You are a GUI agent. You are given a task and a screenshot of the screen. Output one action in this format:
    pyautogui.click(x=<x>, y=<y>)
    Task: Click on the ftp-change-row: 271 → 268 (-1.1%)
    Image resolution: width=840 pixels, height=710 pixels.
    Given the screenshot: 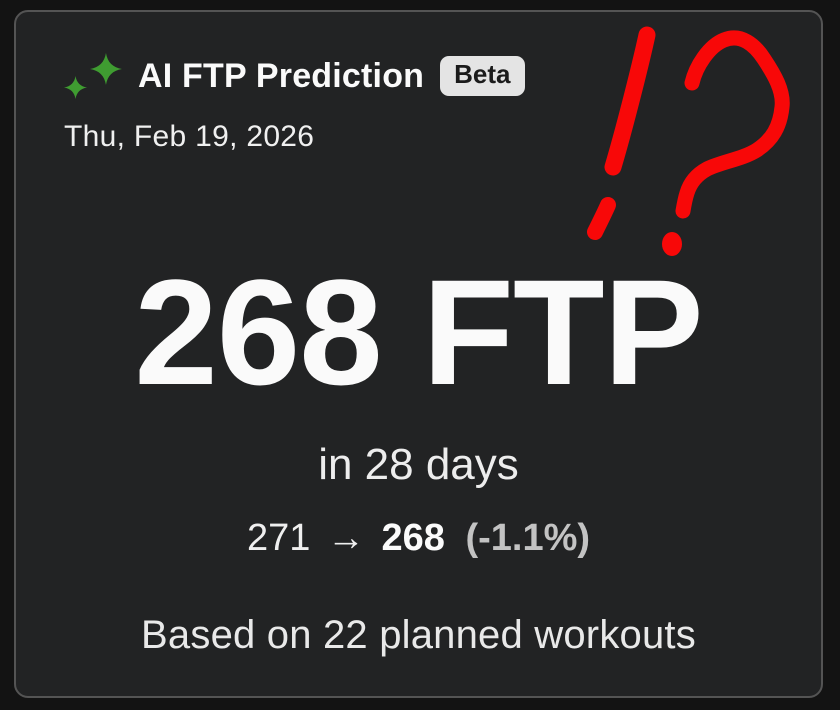 What is the action you would take?
    pyautogui.click(x=418, y=538)
    